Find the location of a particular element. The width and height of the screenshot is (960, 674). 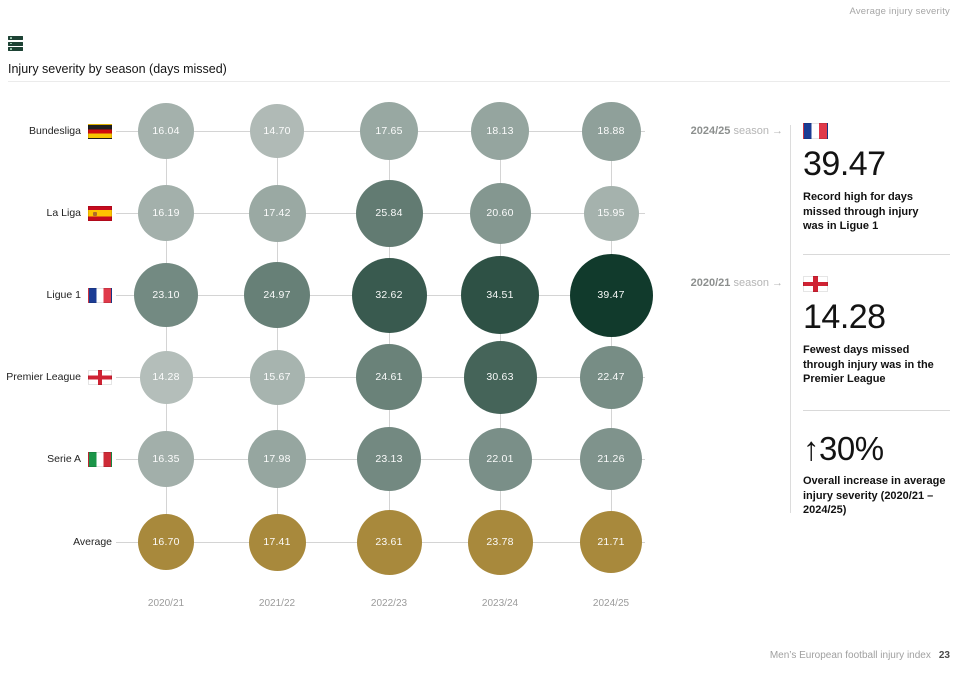

bubble: 16.04 is located at coordinates (166, 131).